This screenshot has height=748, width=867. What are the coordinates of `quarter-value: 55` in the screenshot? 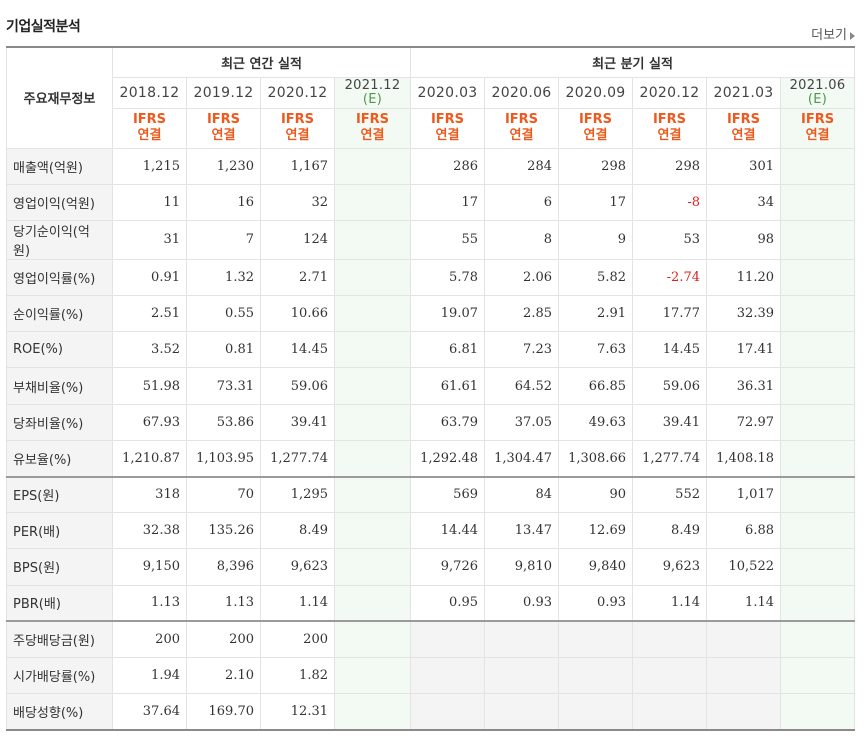 It's located at (447, 239).